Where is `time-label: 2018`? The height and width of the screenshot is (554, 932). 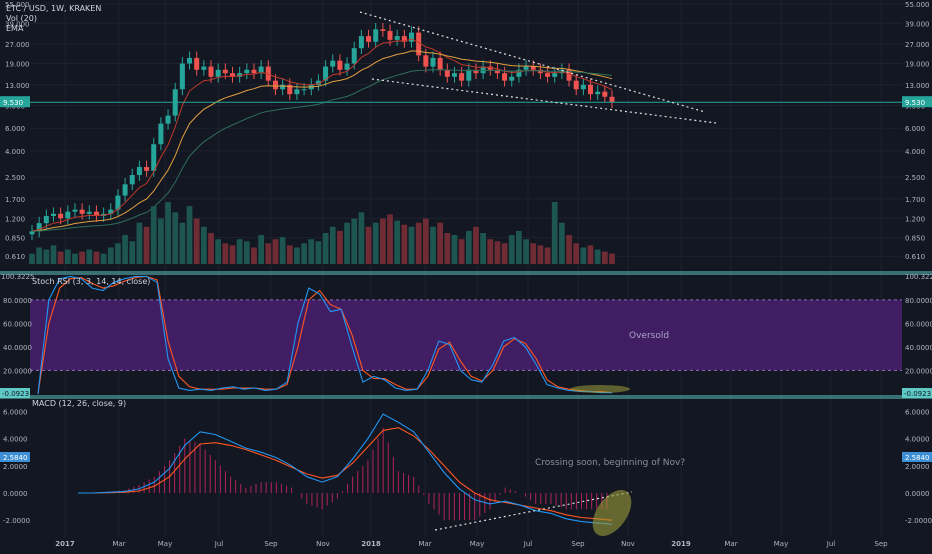
time-label: 2018 is located at coordinates (371, 544).